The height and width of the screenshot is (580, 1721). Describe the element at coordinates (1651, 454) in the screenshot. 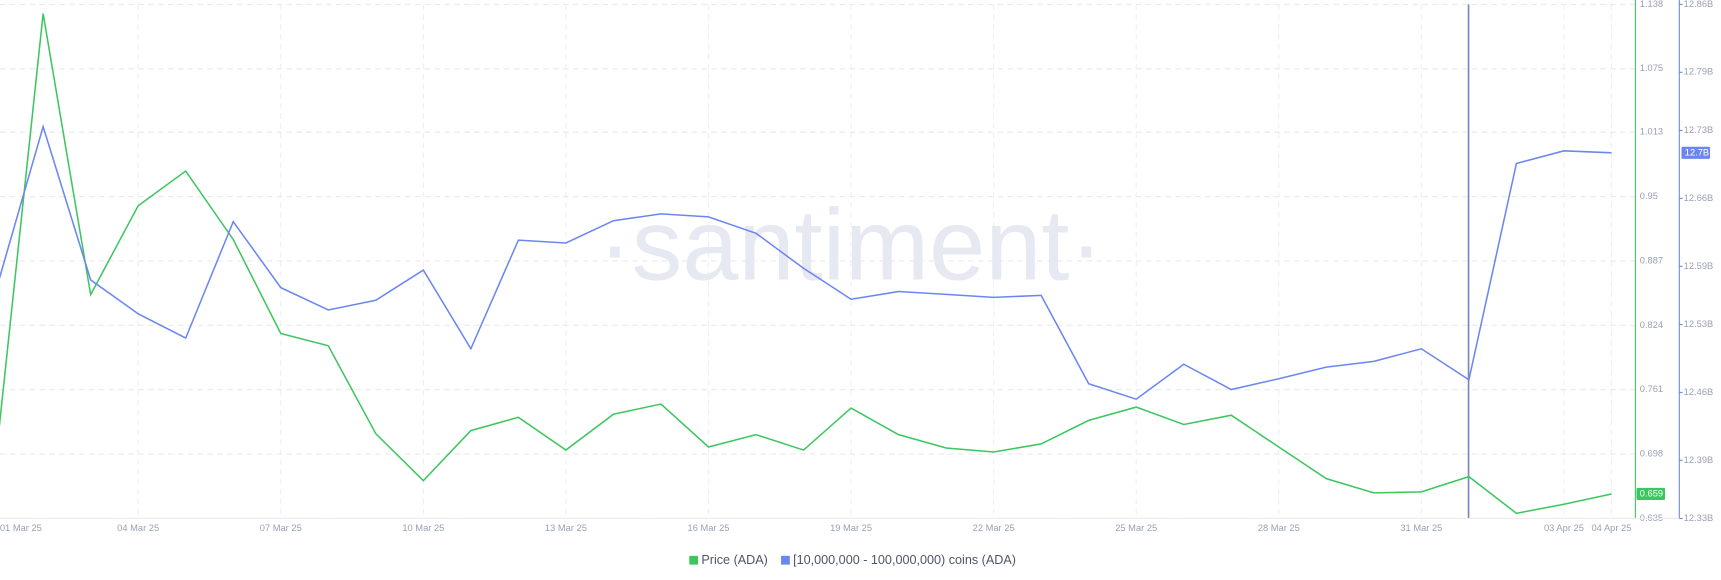

I see `y-tick-label: 0.698` at that location.